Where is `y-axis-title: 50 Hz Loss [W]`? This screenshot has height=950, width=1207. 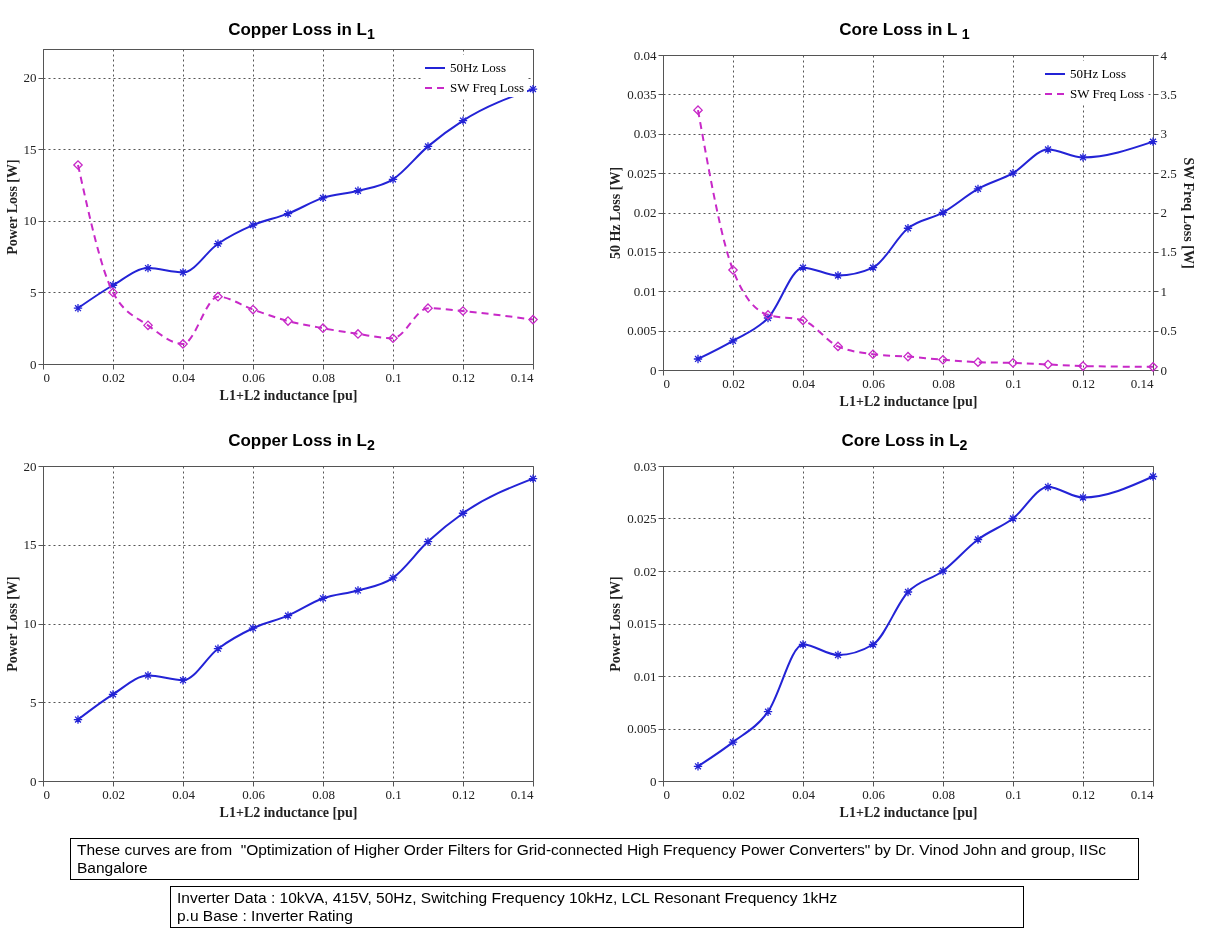
y-axis-title: 50 Hz Loss [W] is located at coordinates (616, 213).